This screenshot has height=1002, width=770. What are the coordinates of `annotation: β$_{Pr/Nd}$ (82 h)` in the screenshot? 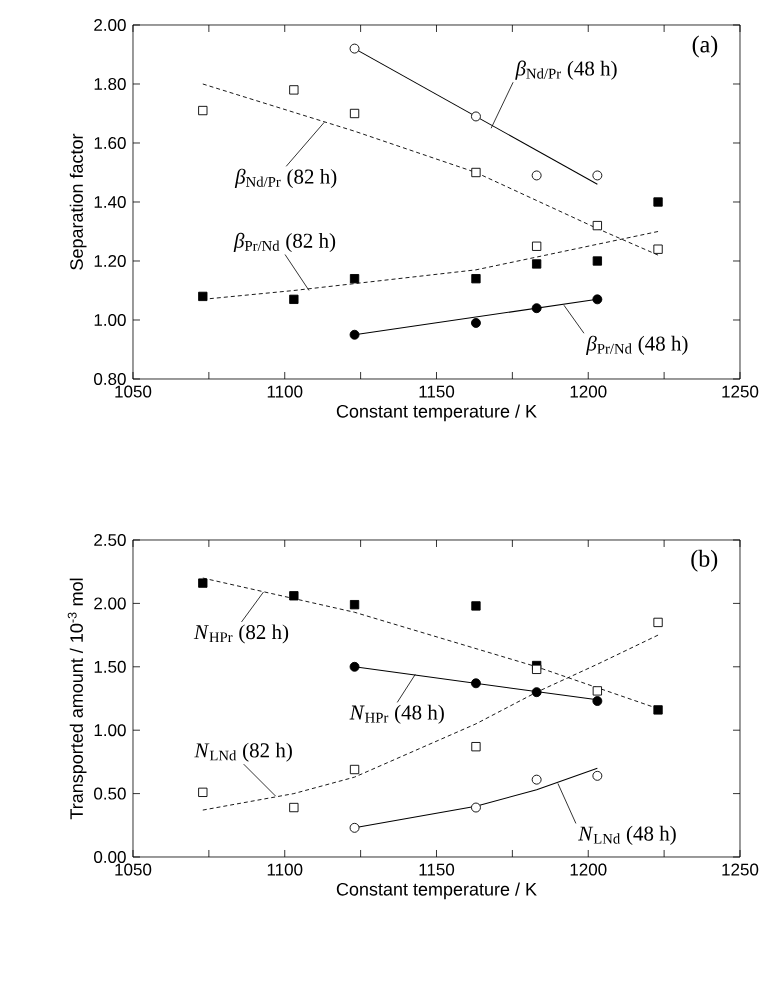 It's located at (284, 242).